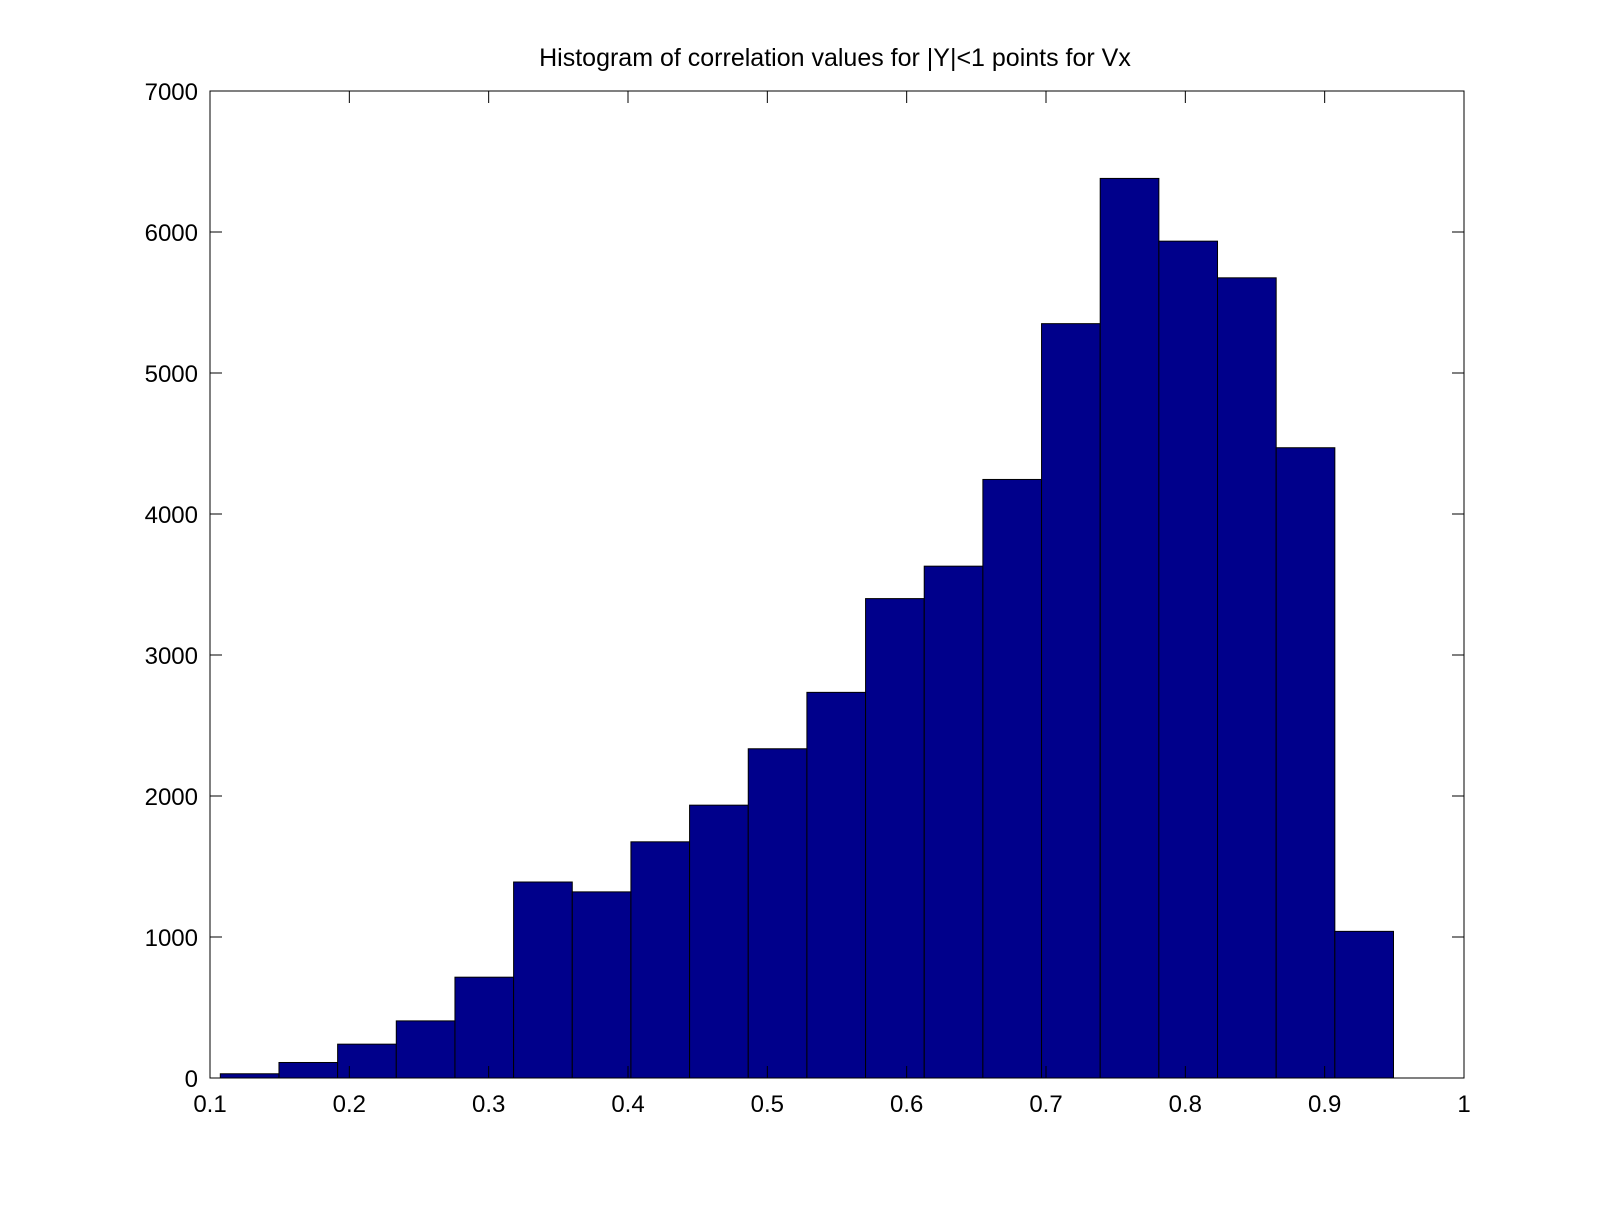 This screenshot has width=1600, height=1205. I want to click on y-tick-label: 7000, so click(171, 92).